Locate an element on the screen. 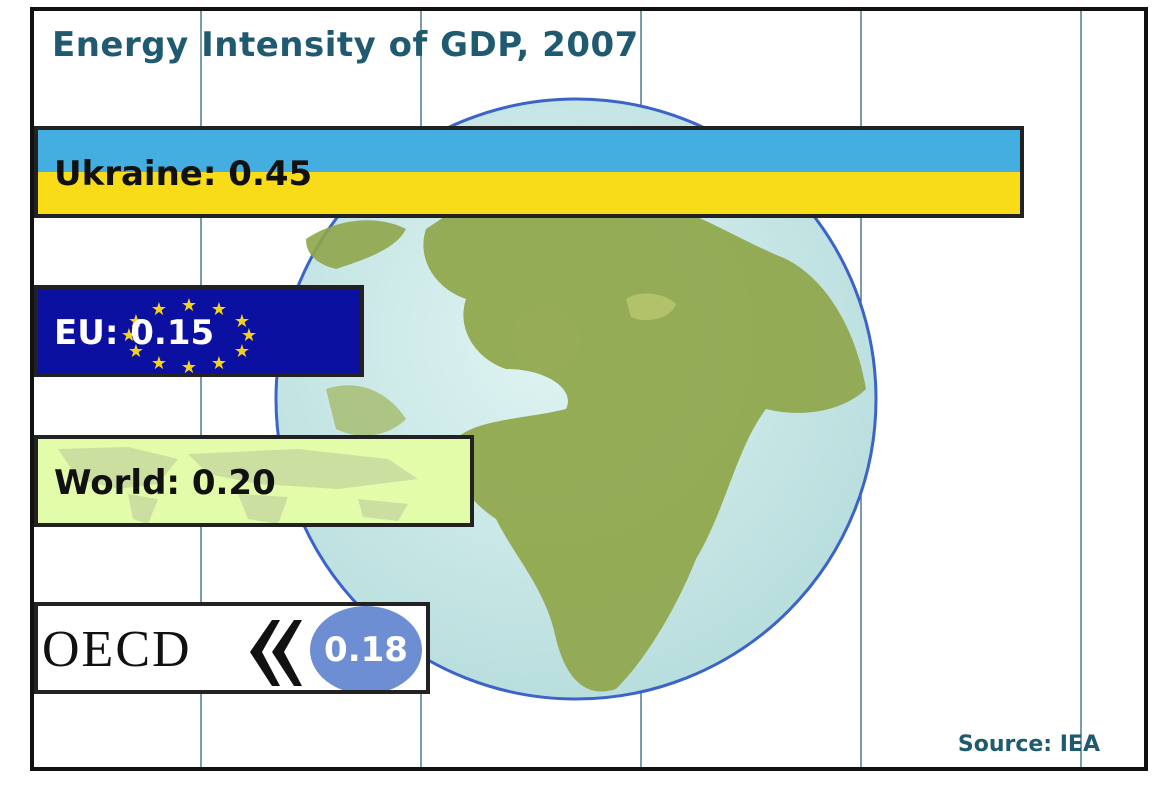 This screenshot has width=1166, height=795. bar-label-eu: EU: 0.15 is located at coordinates (134, 333).